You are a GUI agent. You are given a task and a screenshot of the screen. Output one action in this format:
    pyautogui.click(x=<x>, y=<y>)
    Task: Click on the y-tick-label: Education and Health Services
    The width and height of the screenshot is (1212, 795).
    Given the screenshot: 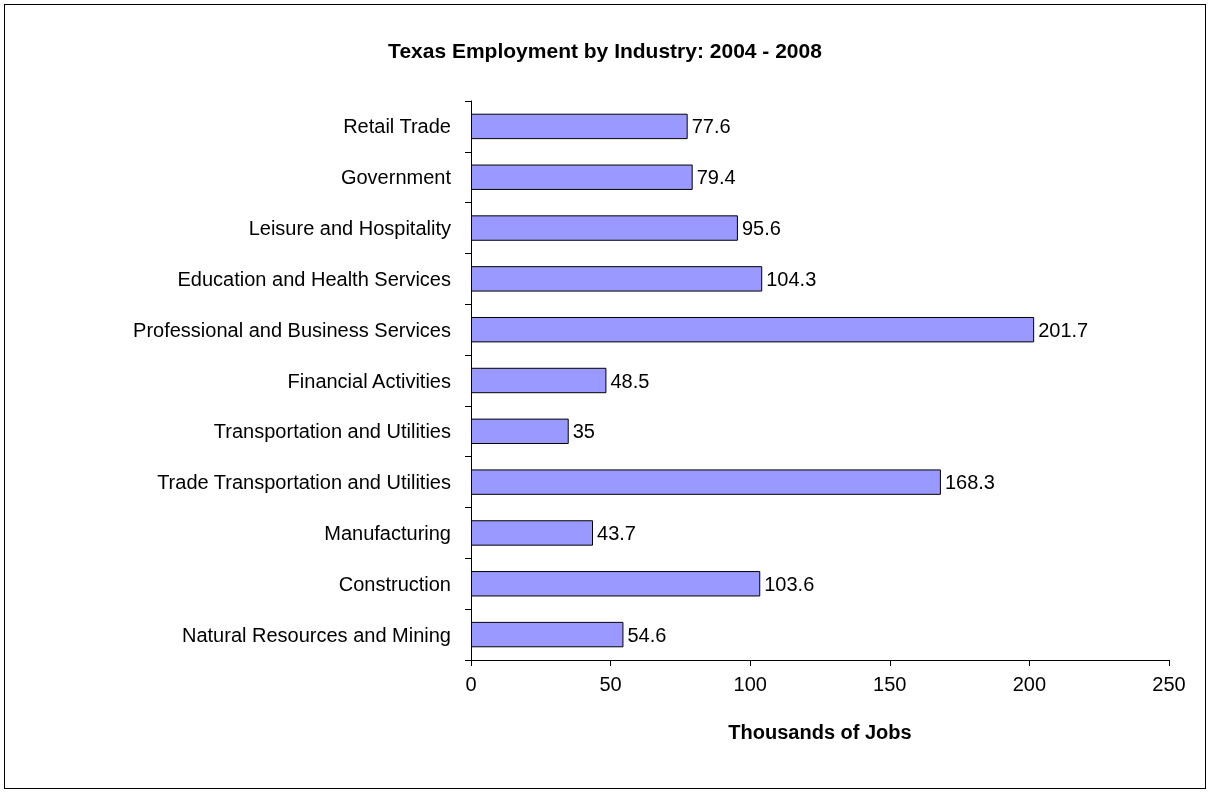 What is the action you would take?
    pyautogui.click(x=314, y=278)
    